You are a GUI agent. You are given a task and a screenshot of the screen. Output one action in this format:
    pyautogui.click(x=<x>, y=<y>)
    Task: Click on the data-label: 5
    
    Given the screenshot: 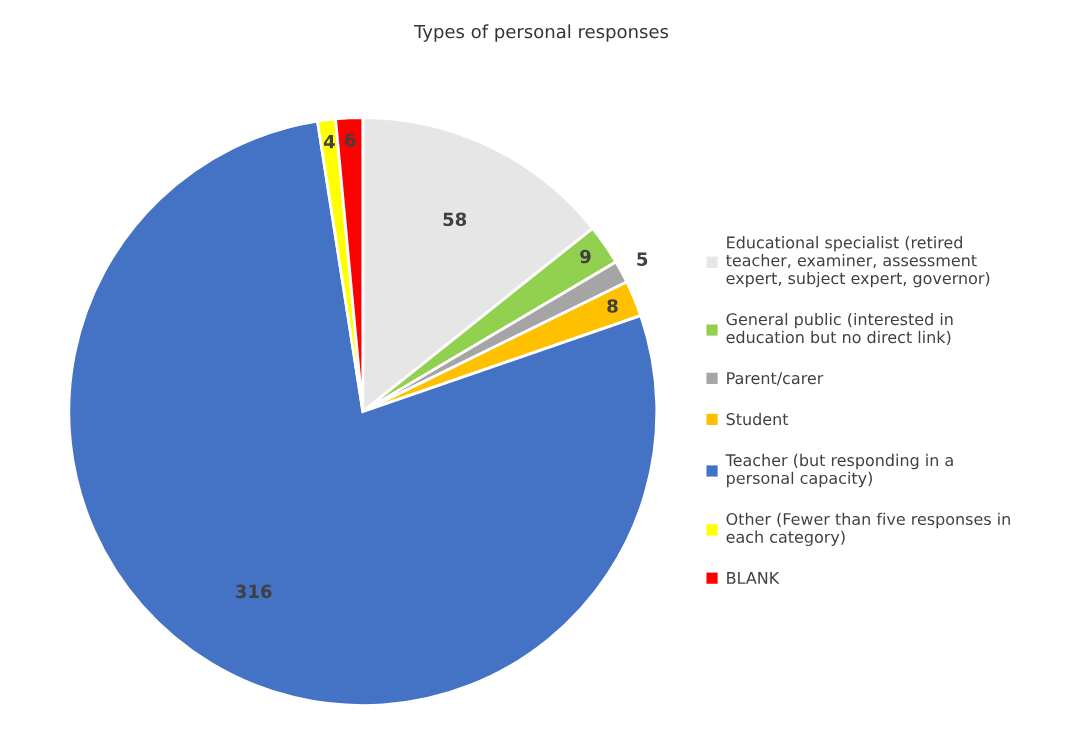 What is the action you would take?
    pyautogui.click(x=642, y=259)
    